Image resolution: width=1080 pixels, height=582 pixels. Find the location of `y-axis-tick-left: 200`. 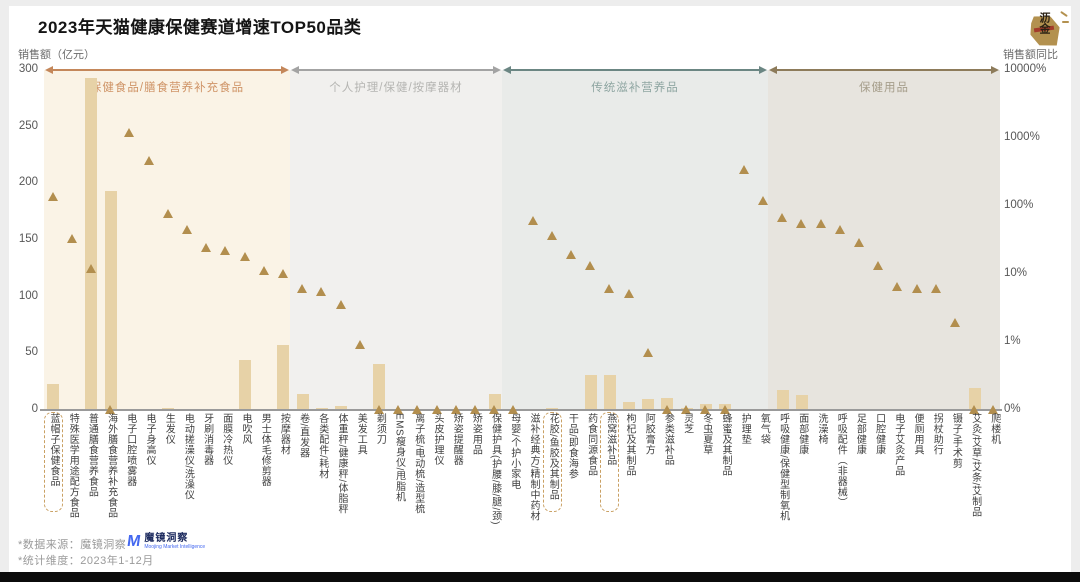

y-axis-tick-left: 200 is located at coordinates (28, 182).